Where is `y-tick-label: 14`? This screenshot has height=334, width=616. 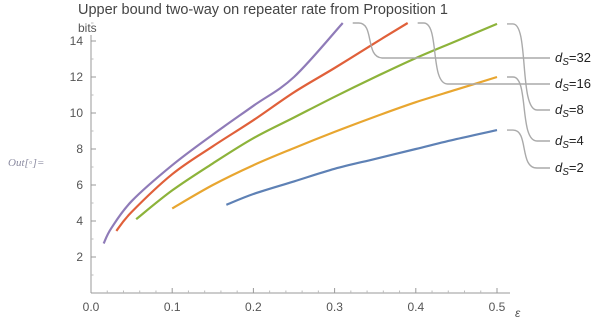
y-tick-label: 14 is located at coordinates (77, 41).